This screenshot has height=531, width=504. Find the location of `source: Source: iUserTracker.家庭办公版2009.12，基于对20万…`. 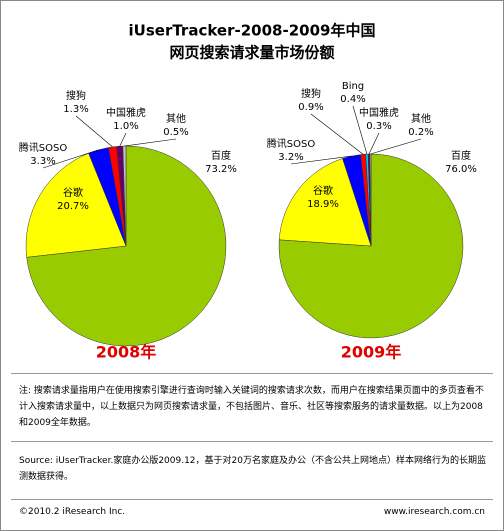

source: Source: iUserTracker.家庭办公版2009.12，基于对20万… is located at coordinates (252, 469).